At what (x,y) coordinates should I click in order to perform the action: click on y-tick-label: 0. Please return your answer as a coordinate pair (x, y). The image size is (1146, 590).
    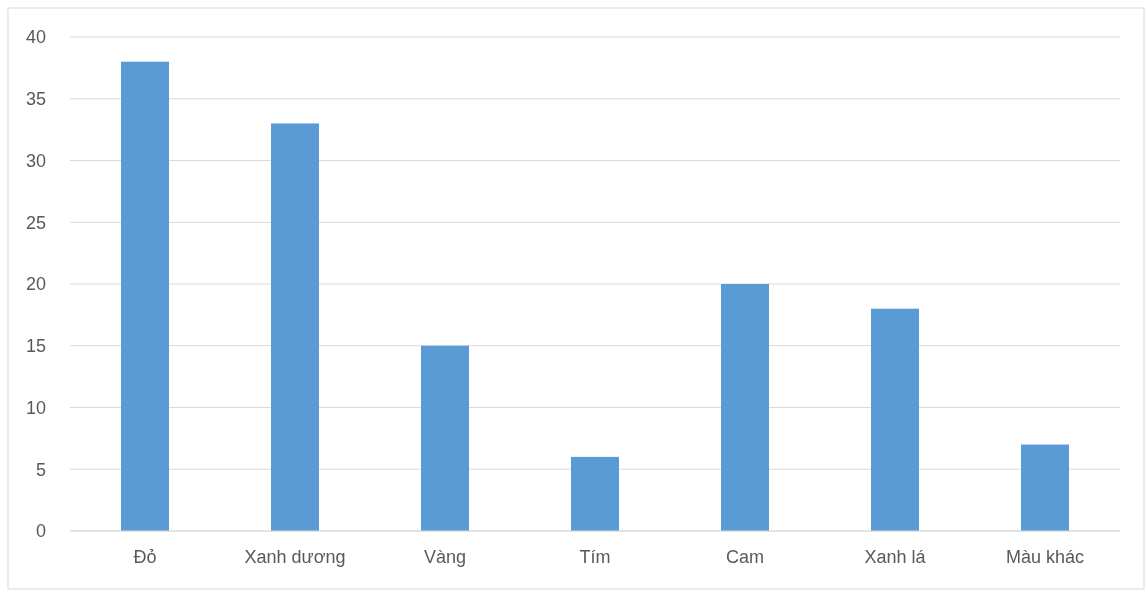
    Looking at the image, I should click on (40, 531).